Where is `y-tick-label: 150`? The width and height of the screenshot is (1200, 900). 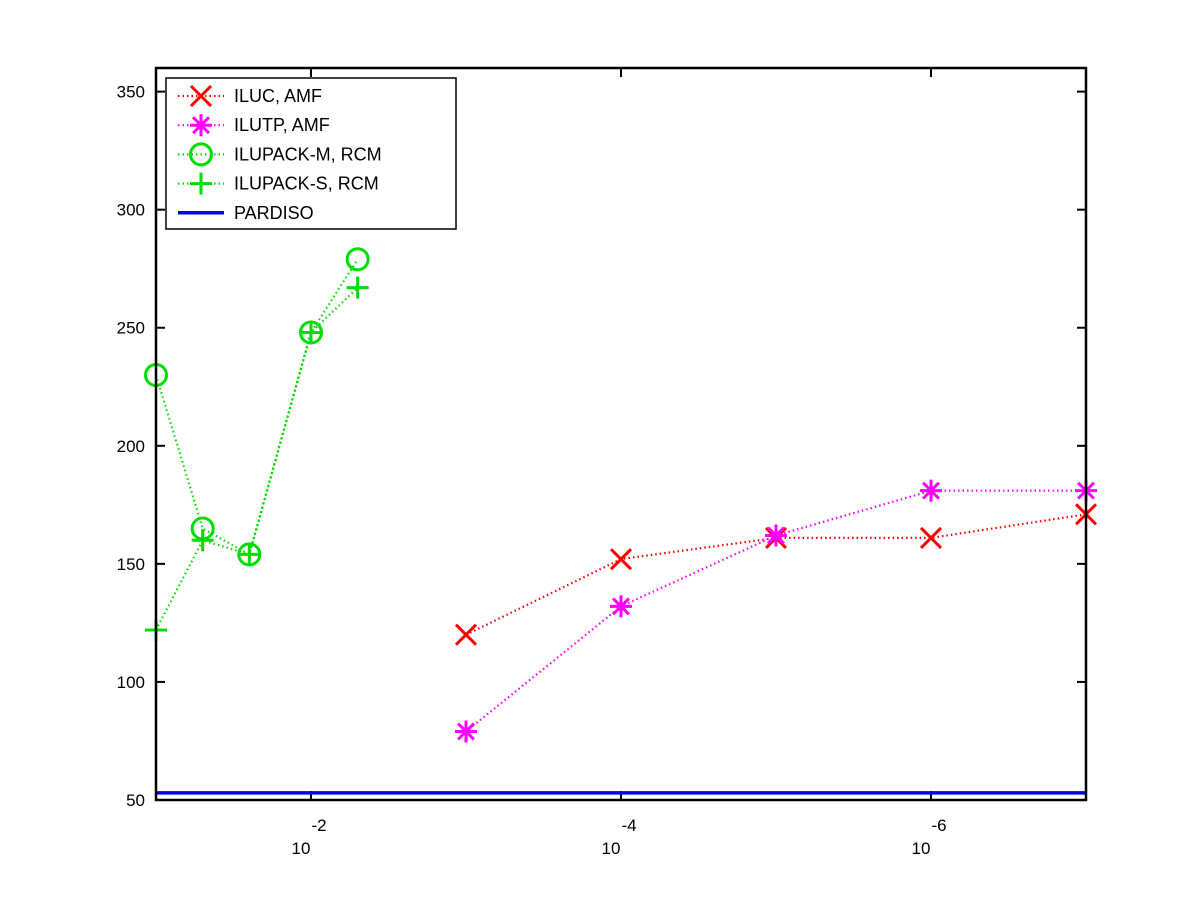 y-tick-label: 150 is located at coordinates (131, 564).